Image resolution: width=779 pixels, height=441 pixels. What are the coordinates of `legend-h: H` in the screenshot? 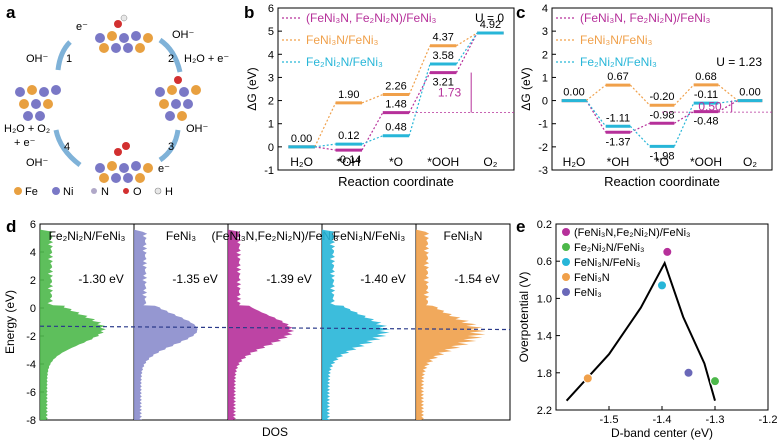 It's located at (169, 192).